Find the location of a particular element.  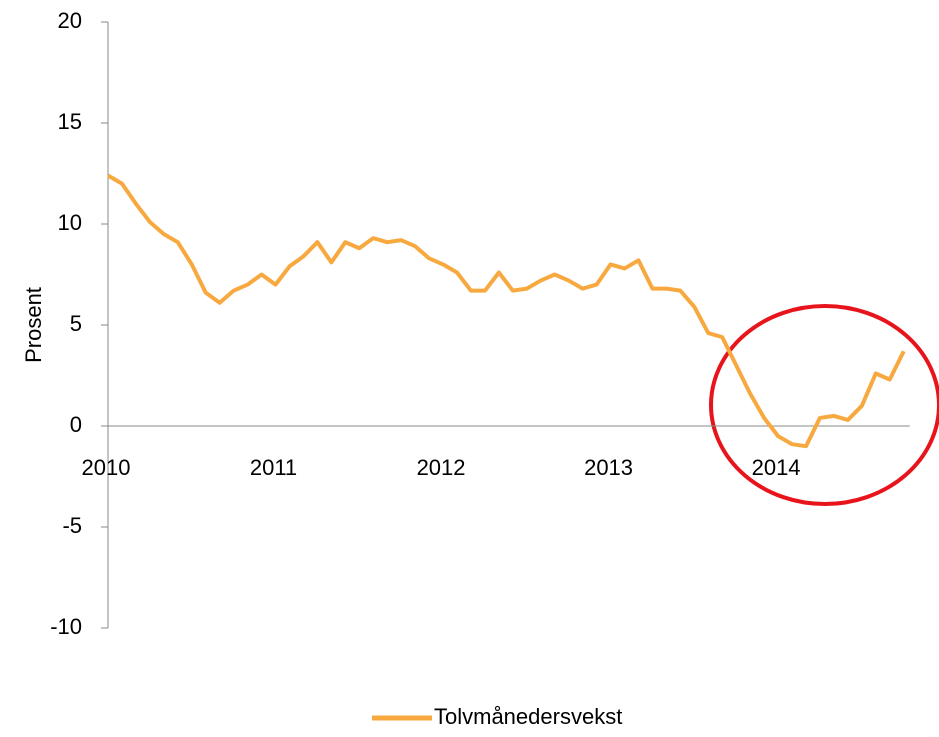

legend-label: Tolvmånedersvekst is located at coordinates (528, 716).